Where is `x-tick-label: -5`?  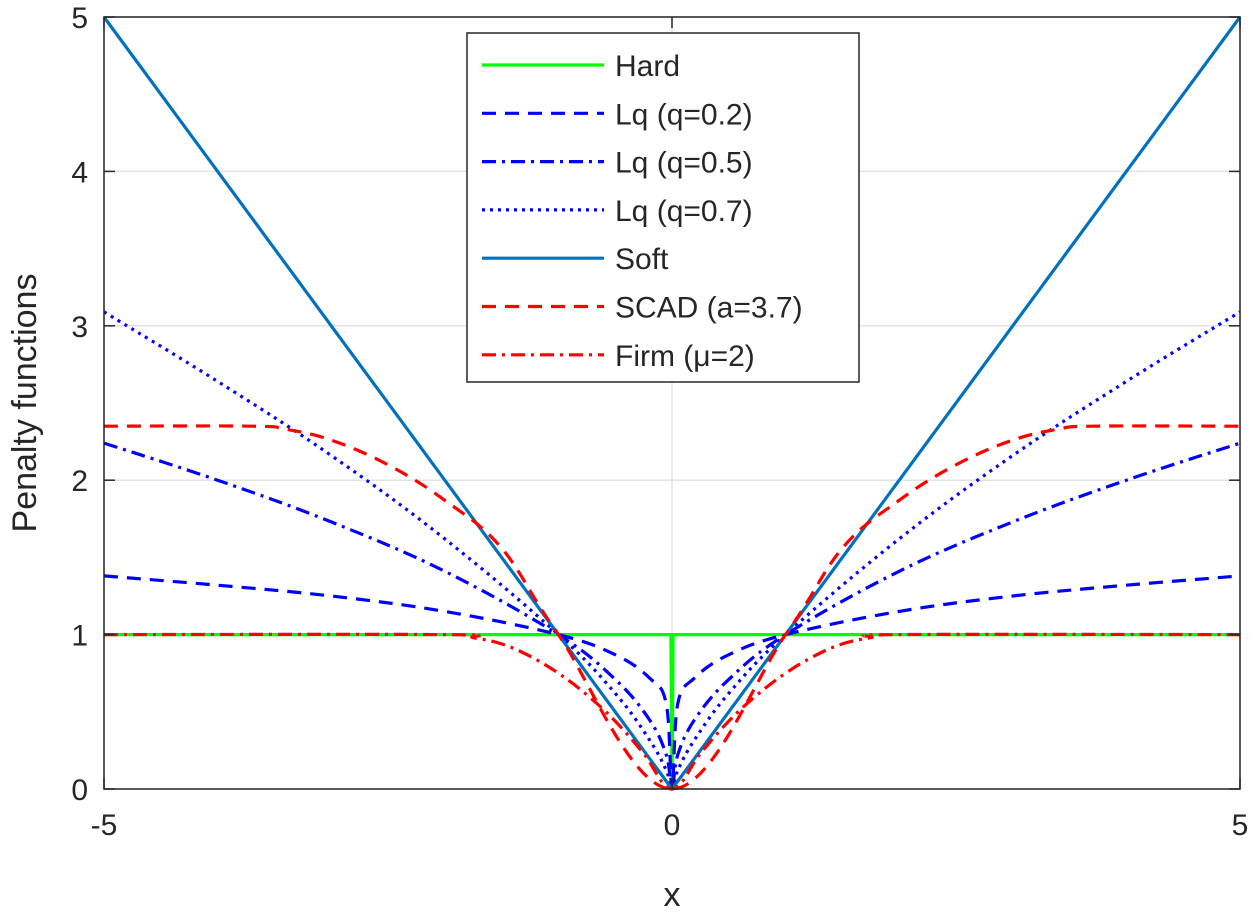
x-tick-label: -5 is located at coordinates (104, 825).